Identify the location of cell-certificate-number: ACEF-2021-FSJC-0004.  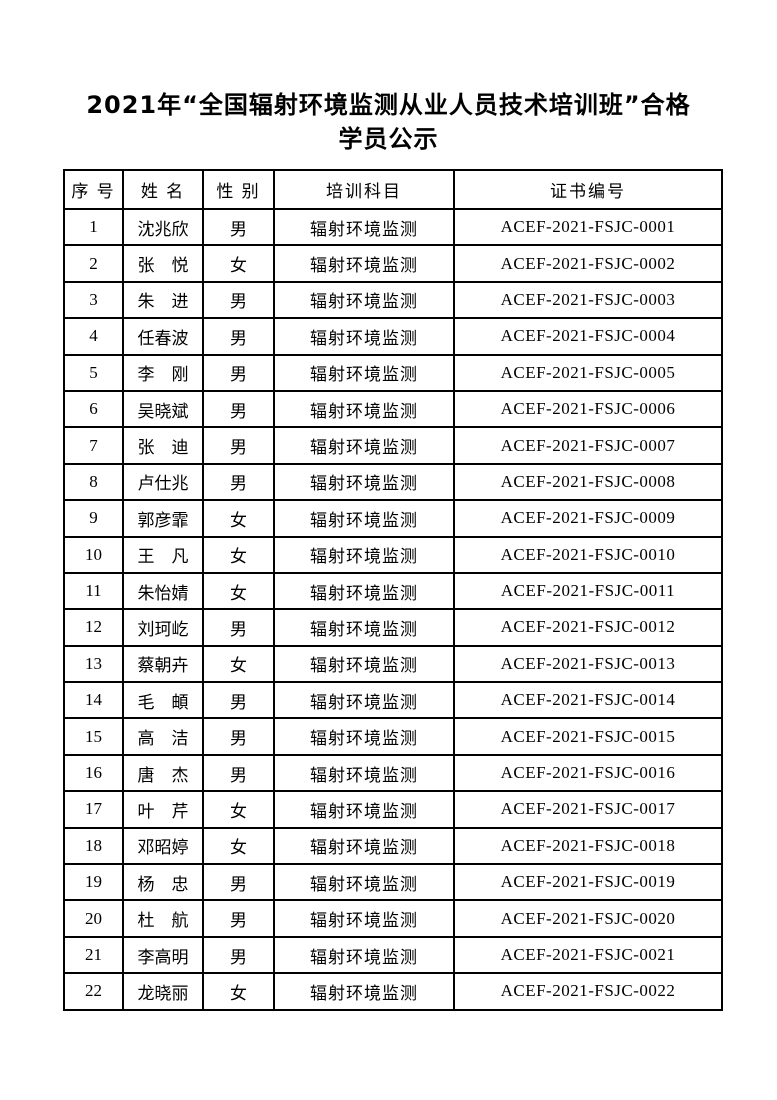
(588, 336).